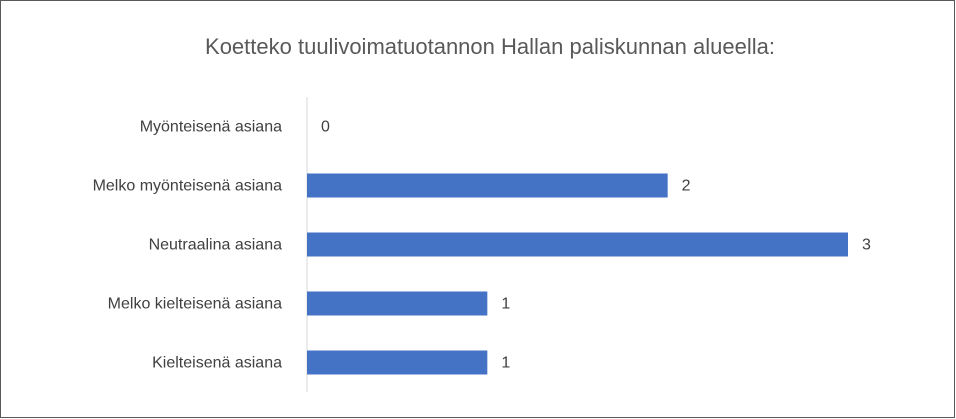 This screenshot has height=419, width=956. I want to click on category-label: Neutraalina asiana, so click(216, 245).